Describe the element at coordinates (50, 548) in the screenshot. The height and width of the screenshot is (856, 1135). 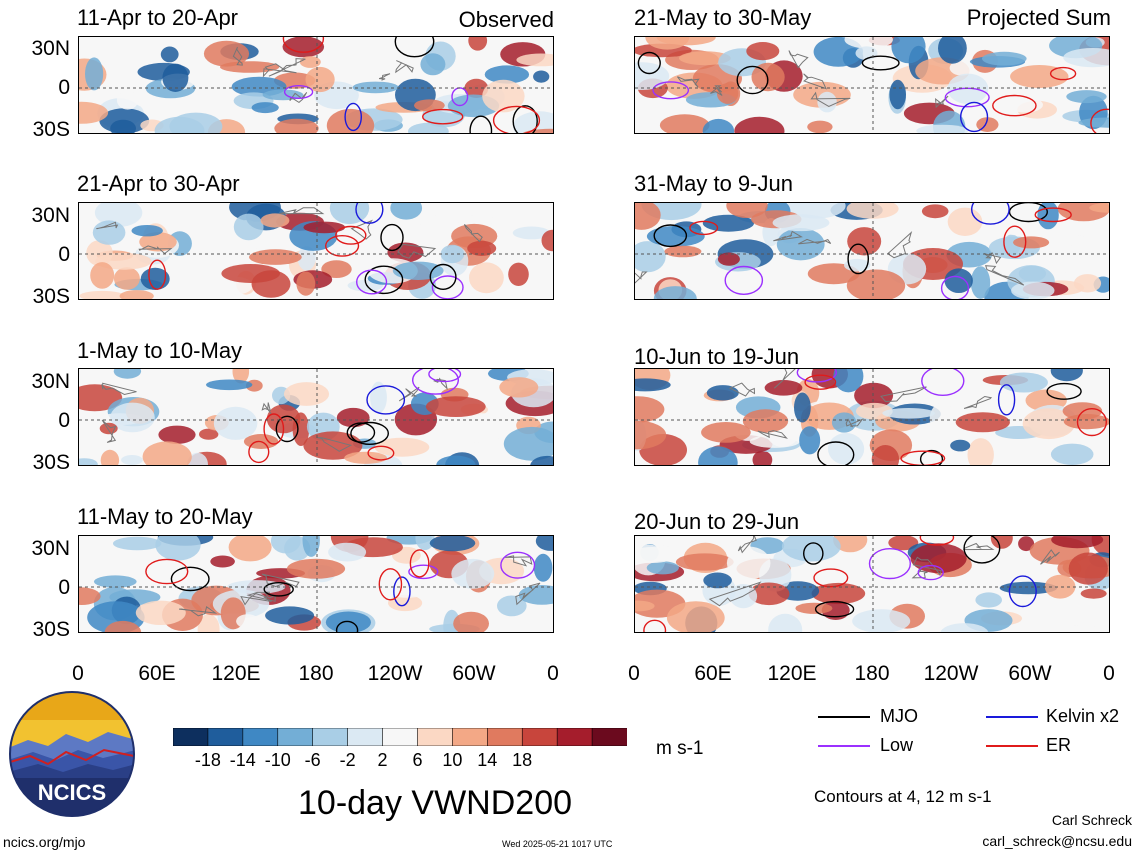
I see `lat-label-30n: 30N` at that location.